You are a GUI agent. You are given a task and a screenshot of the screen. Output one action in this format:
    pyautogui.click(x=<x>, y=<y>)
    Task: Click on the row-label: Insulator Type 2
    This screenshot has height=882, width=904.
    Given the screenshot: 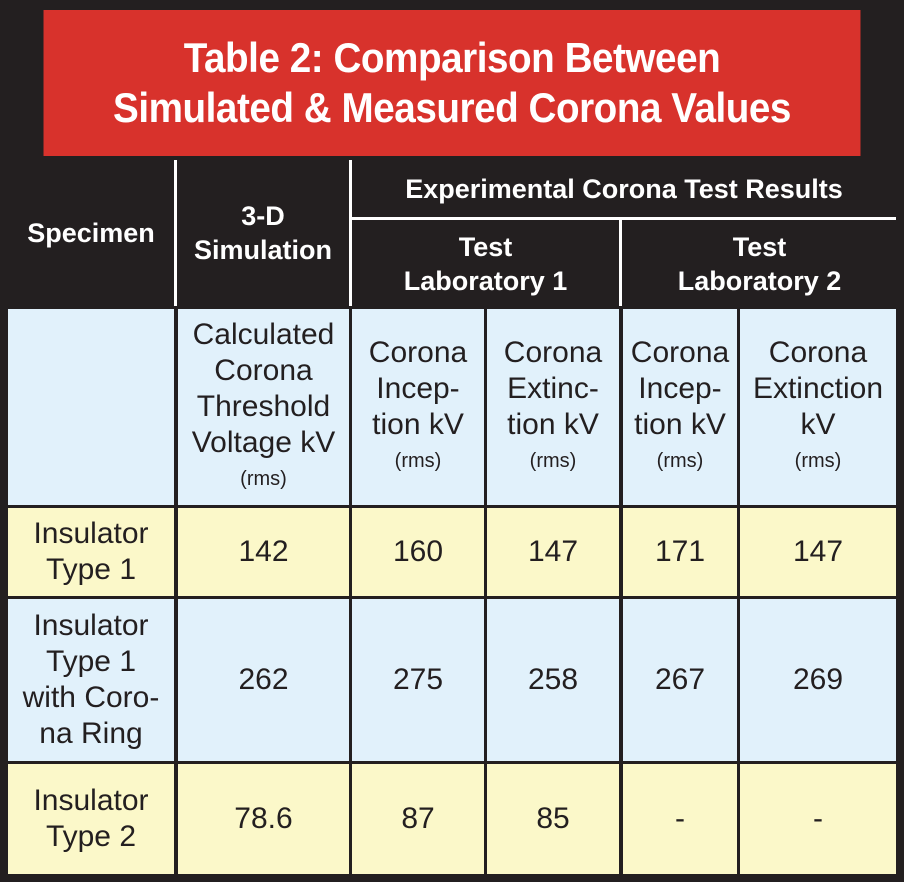 What is the action you would take?
    pyautogui.click(x=91, y=819)
    